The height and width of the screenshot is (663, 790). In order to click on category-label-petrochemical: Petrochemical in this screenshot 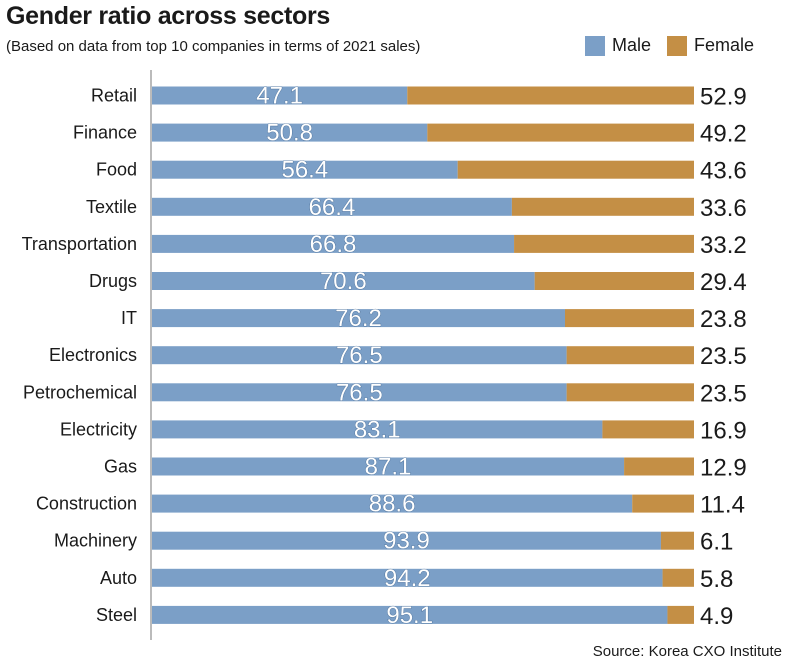, I will do `click(80, 392)`.